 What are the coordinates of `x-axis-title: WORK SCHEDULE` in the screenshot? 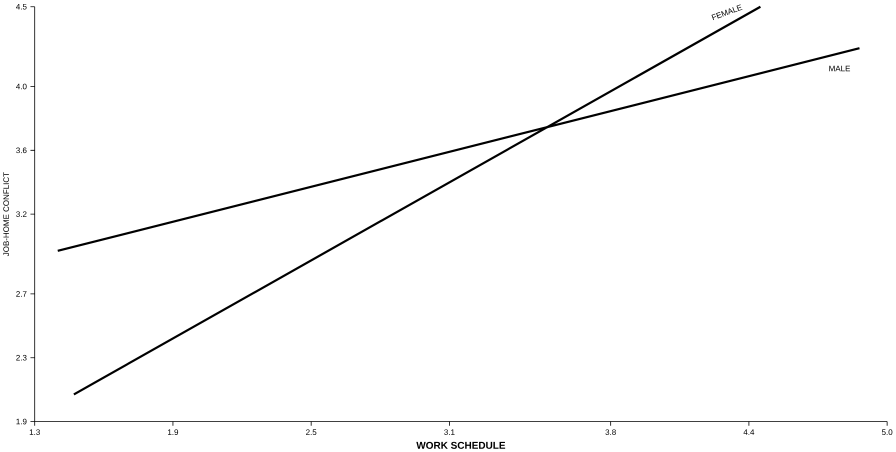 It's located at (461, 445).